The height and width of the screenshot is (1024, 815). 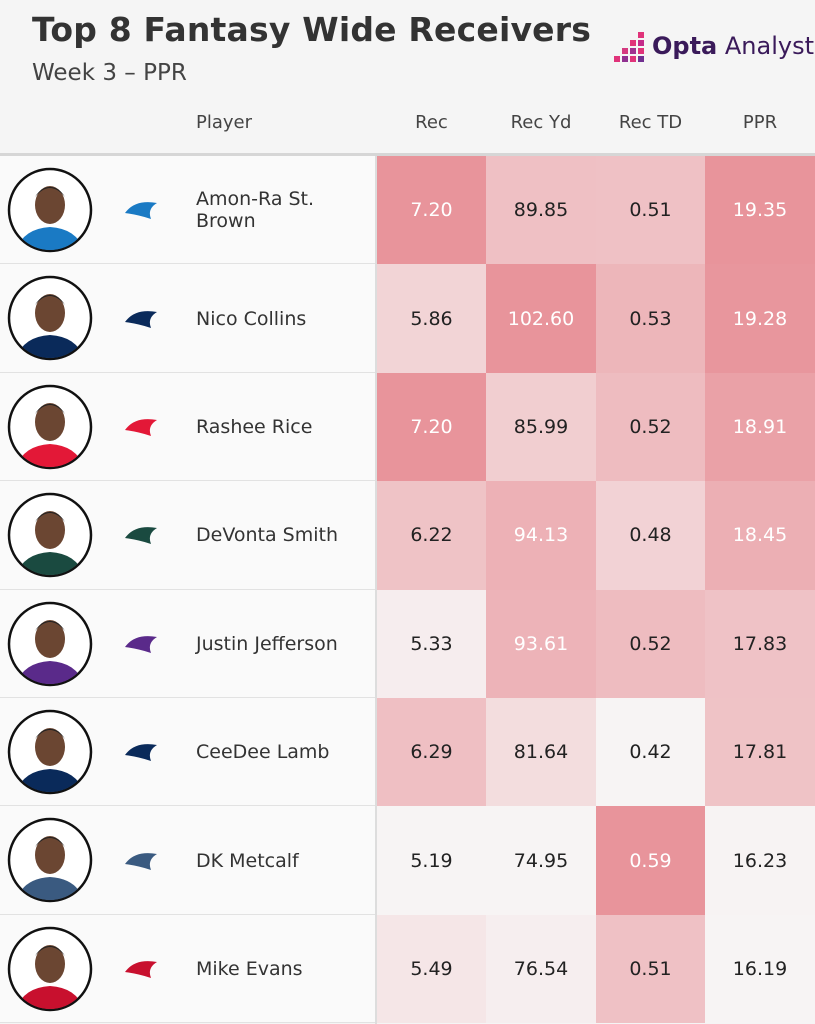 What do you see at coordinates (249, 968) in the screenshot?
I see `player-name: Mike Evans` at bounding box center [249, 968].